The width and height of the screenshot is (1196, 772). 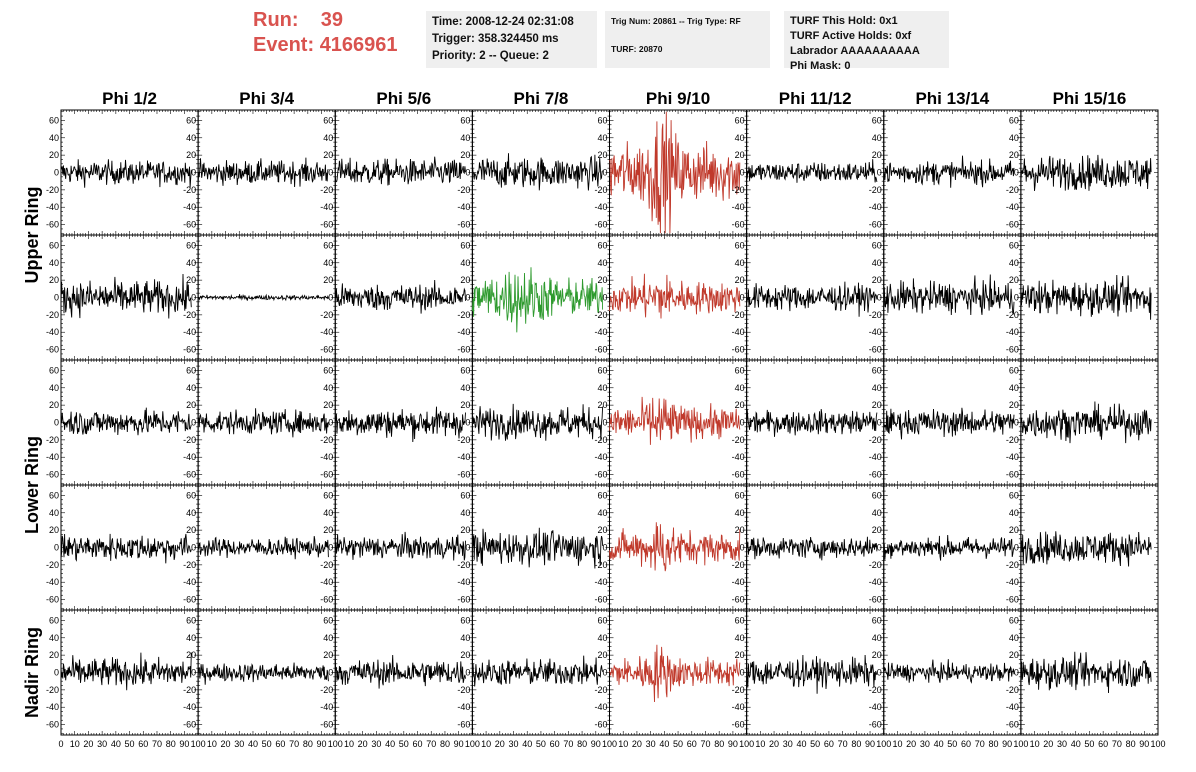 What do you see at coordinates (266, 98) in the screenshot?
I see `column-header: Phi 3/4` at bounding box center [266, 98].